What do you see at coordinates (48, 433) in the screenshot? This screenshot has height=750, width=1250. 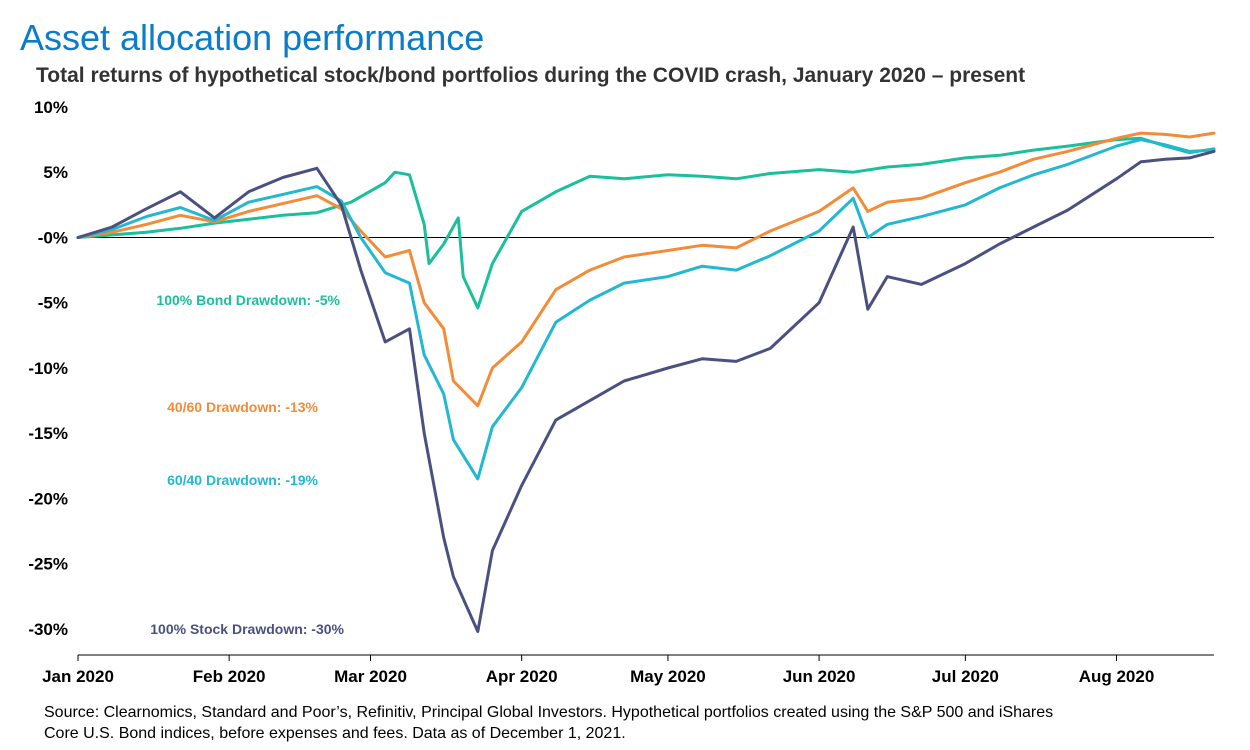 I see `y-tick-label: -15%` at bounding box center [48, 433].